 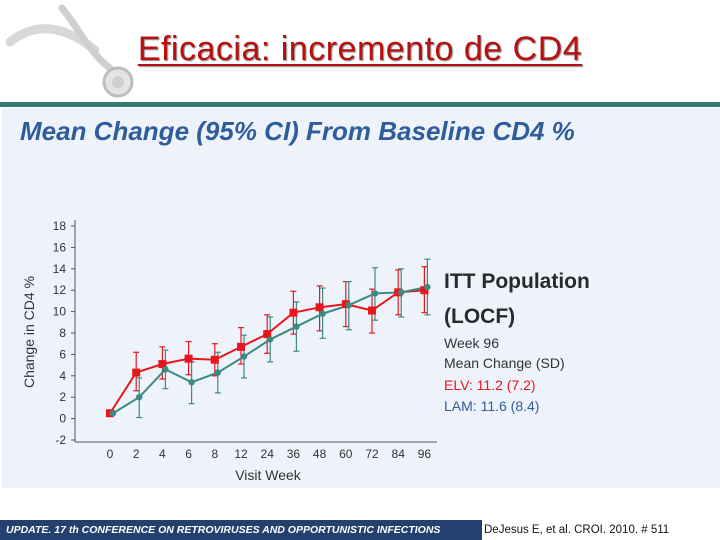 I want to click on x-tick-label: 24, so click(x=268, y=454).